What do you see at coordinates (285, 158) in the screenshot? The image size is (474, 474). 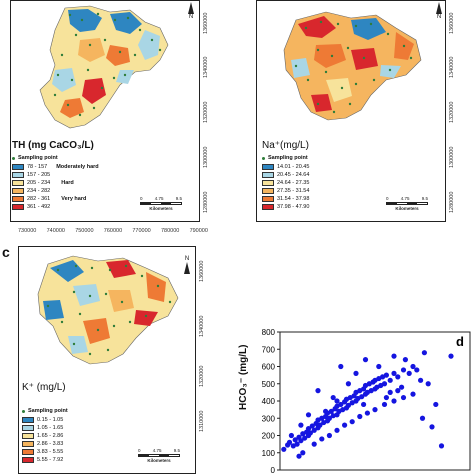 I see `legend-sampling-point-b: Sampling point` at bounding box center [285, 158].